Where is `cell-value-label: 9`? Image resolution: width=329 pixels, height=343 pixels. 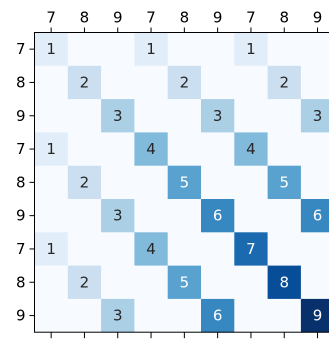 cell-value-label: 9 is located at coordinates (318, 316).